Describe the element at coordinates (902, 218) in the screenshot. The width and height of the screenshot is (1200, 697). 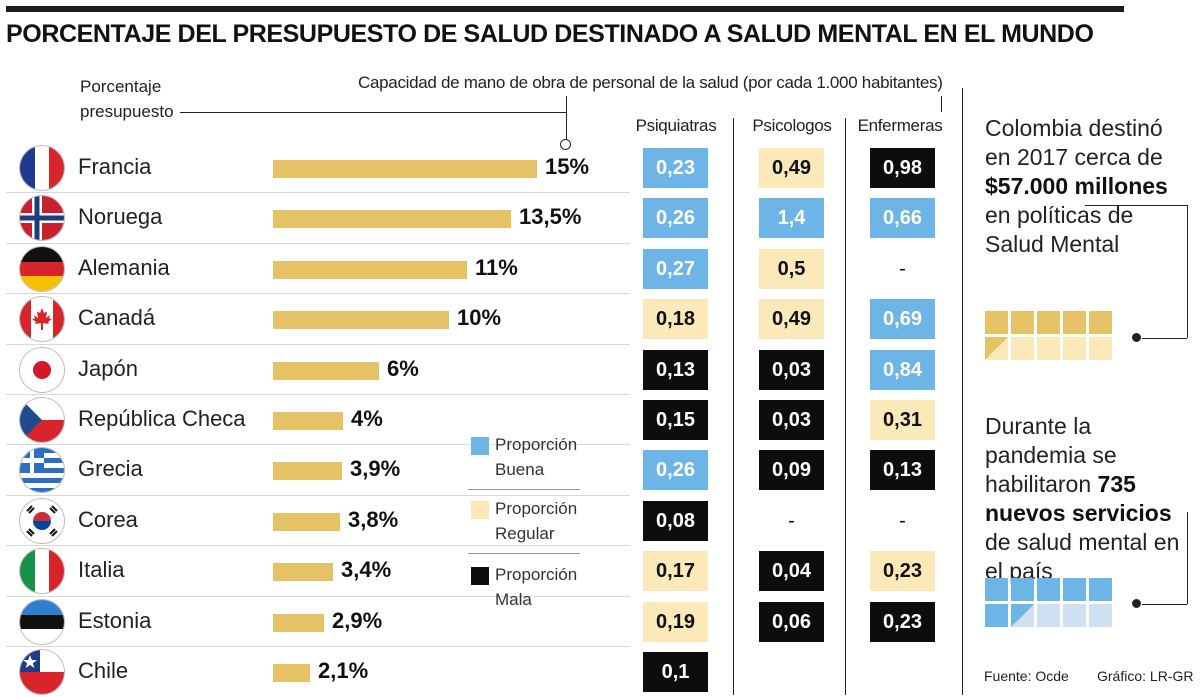
I see `enfermeras-cell: 0,66` at that location.